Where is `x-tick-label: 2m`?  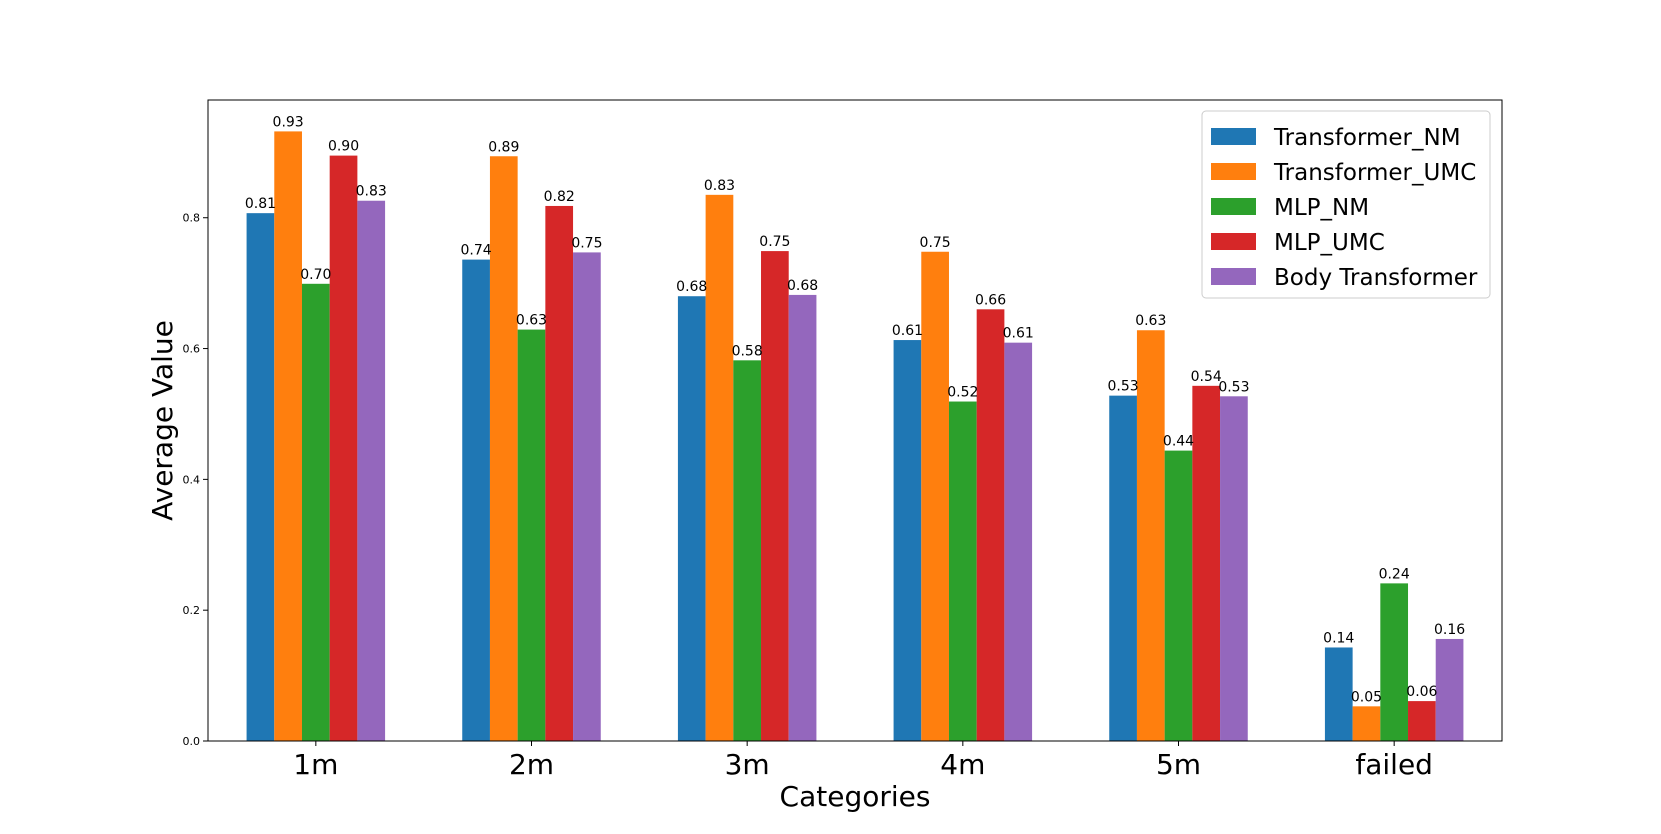
x-tick-label: 2m is located at coordinates (531, 764).